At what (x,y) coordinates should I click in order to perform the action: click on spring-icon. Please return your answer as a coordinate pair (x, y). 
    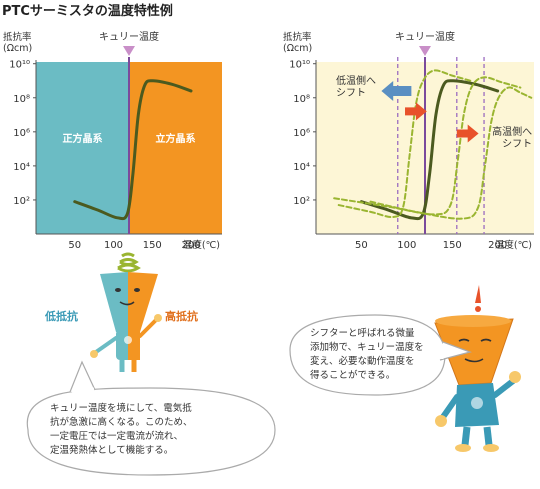
    Looking at the image, I should click on (129, 262).